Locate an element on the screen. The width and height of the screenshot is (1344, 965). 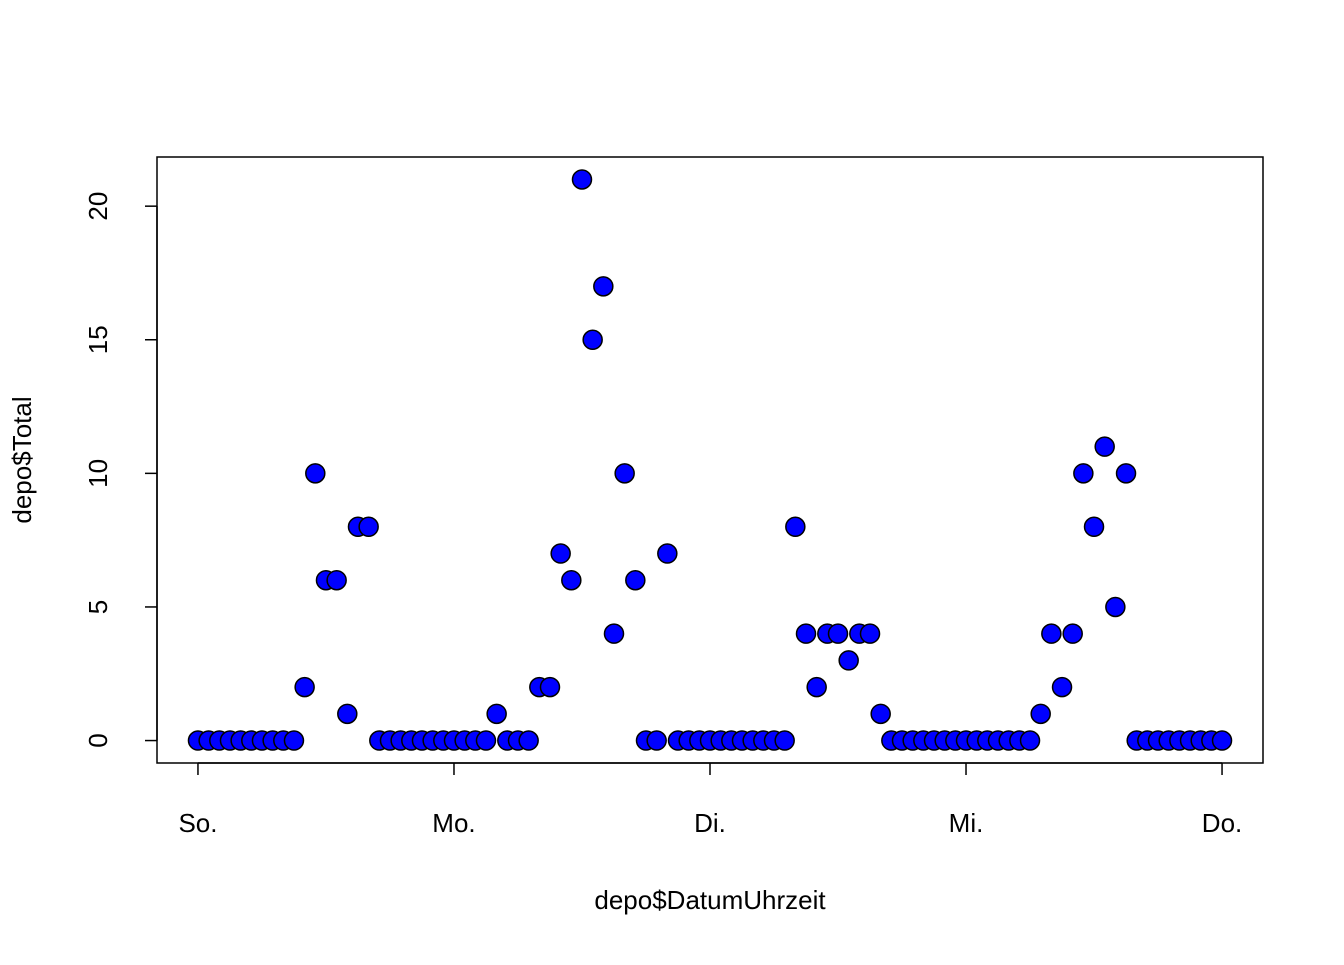
y-tick-label: 15 is located at coordinates (98, 339).